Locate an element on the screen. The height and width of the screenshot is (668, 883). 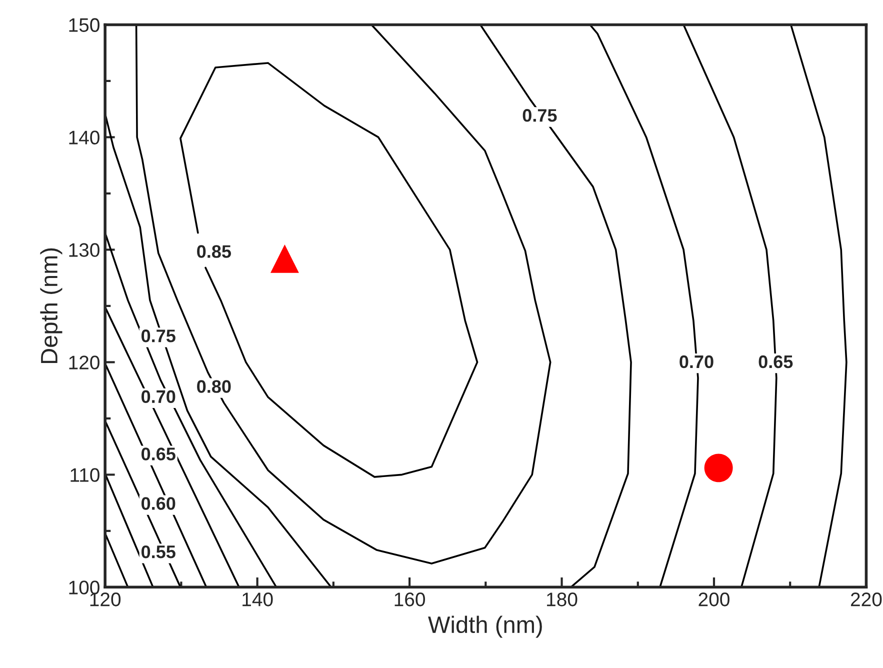
y-tick-label: 150 is located at coordinates (84, 25).